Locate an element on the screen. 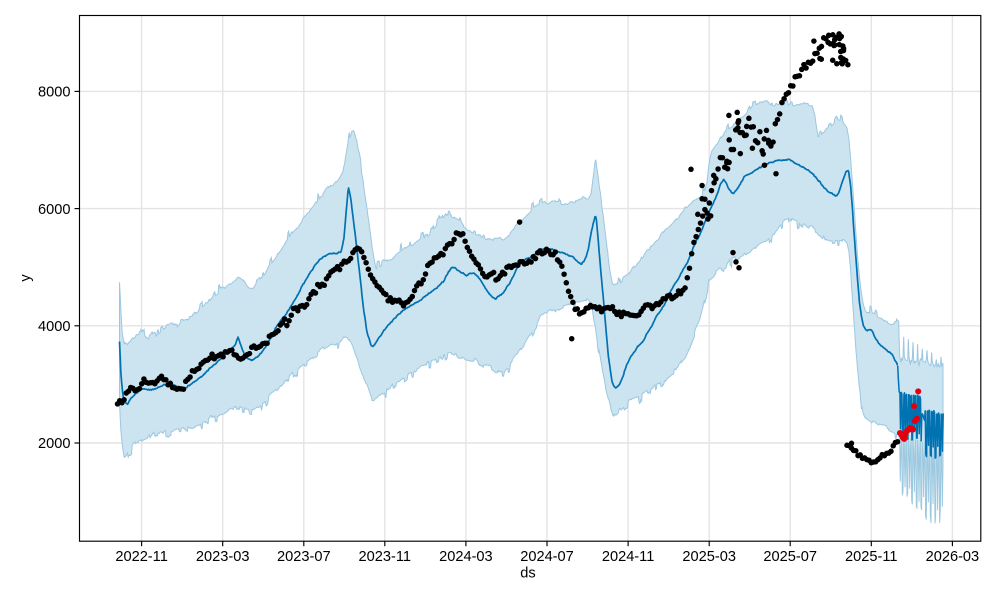  svg-text: 2026-03 is located at coordinates (953, 557).